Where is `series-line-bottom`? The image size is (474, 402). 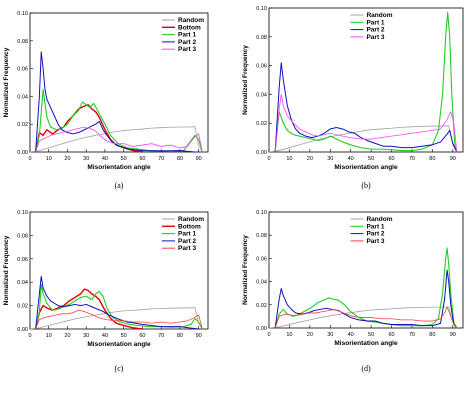 series-line-bottom is located at coordinates (88, 309).